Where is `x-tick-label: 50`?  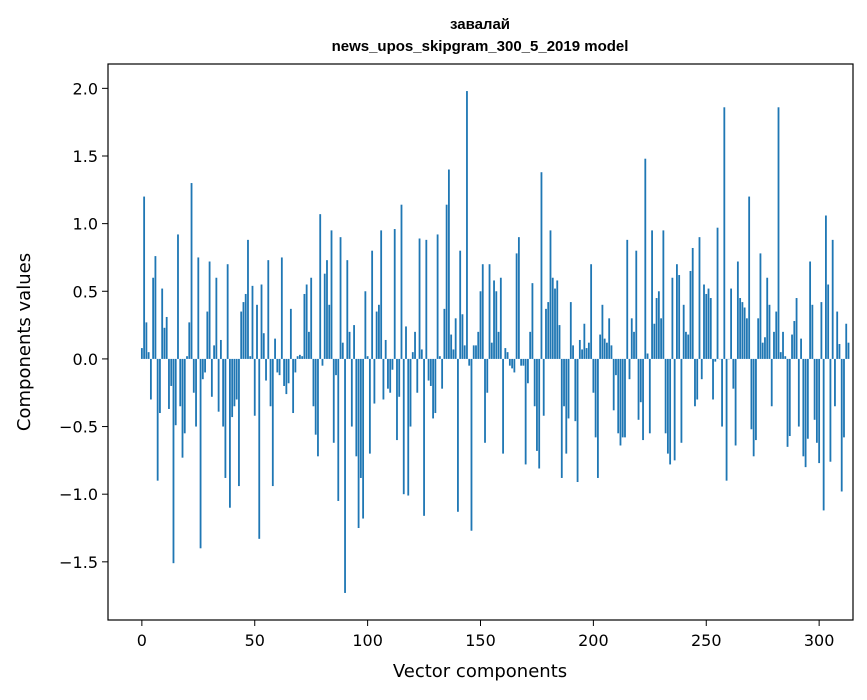
x-tick-label: 50 is located at coordinates (255, 640).